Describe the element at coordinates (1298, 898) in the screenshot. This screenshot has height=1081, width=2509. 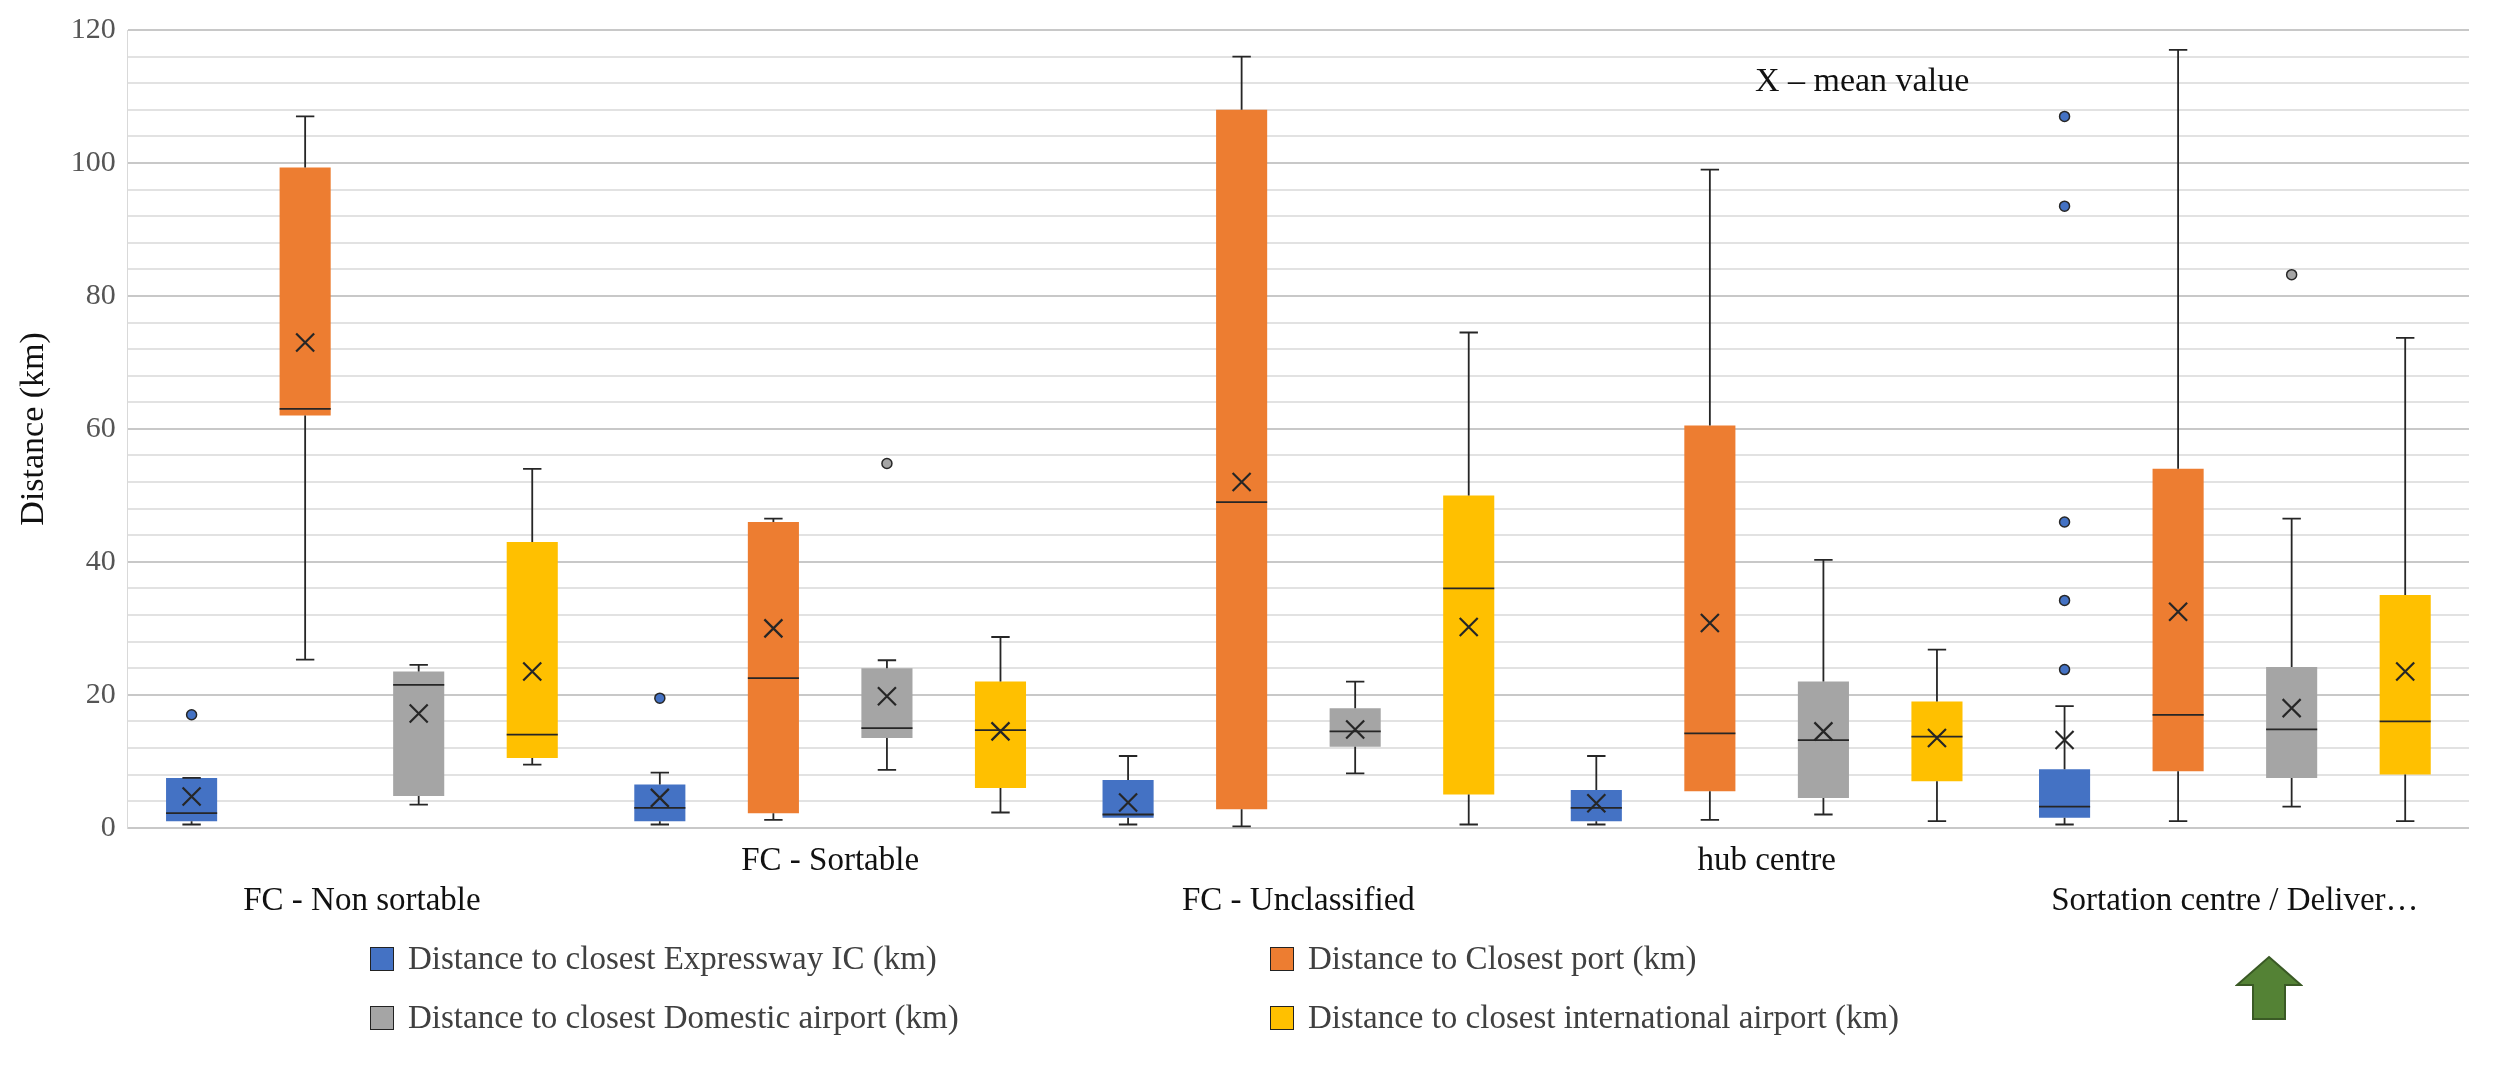
I see `x-tick-label: FC - Unclassified` at that location.